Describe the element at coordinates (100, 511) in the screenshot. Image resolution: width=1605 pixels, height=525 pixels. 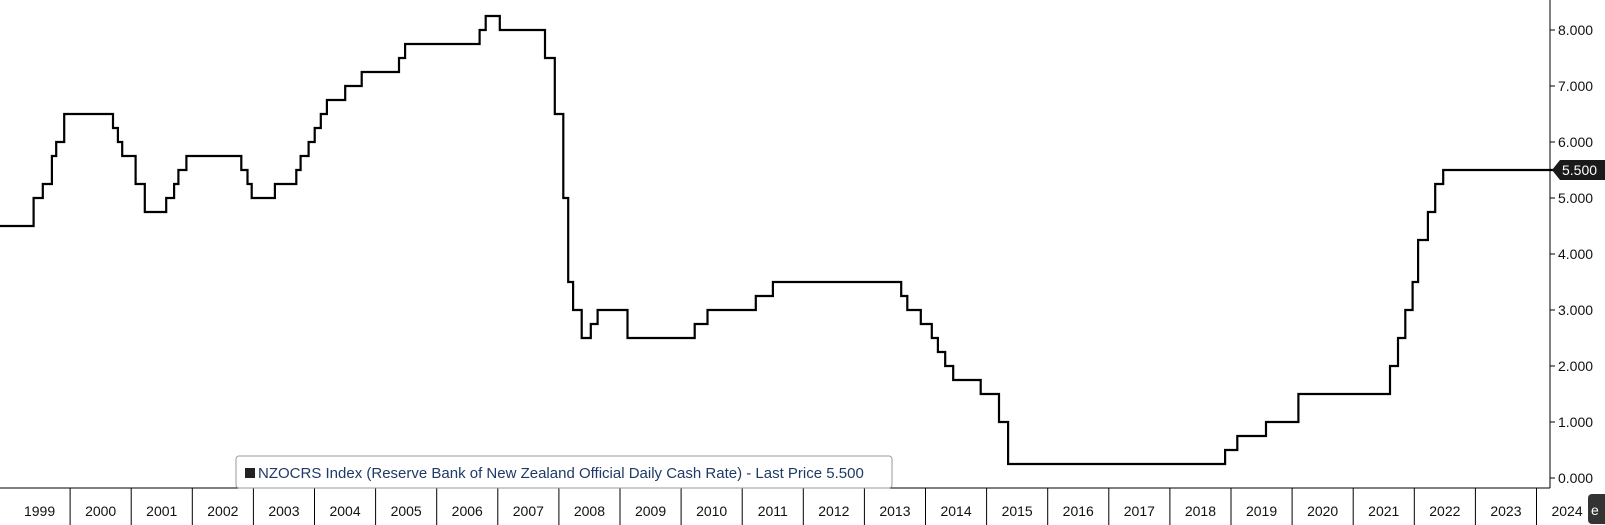
I see `x-tick-label: 2000` at that location.